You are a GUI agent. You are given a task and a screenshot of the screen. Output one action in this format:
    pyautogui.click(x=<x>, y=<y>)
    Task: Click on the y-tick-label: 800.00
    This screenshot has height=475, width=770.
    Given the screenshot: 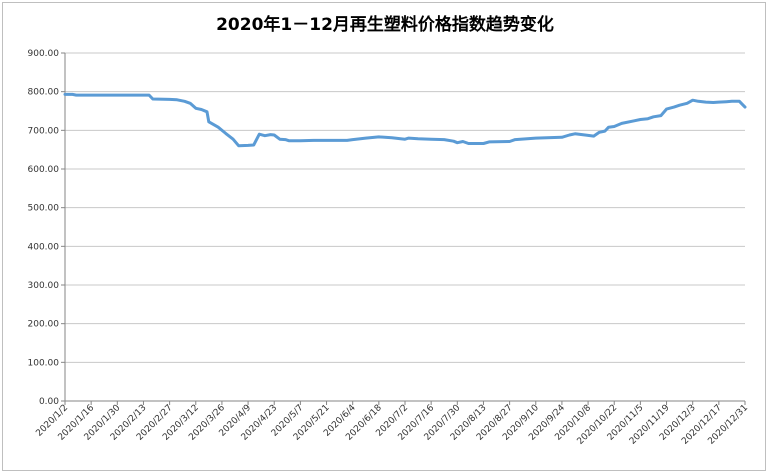 What is the action you would take?
    pyautogui.click(x=44, y=93)
    